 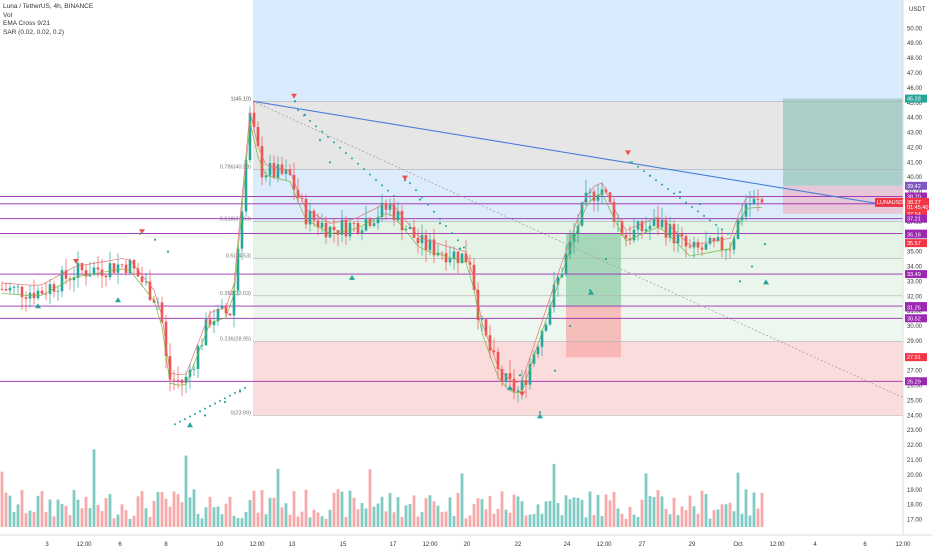 I want to click on last-price-symbol: LUNAUSDT, so click(x=892, y=203).